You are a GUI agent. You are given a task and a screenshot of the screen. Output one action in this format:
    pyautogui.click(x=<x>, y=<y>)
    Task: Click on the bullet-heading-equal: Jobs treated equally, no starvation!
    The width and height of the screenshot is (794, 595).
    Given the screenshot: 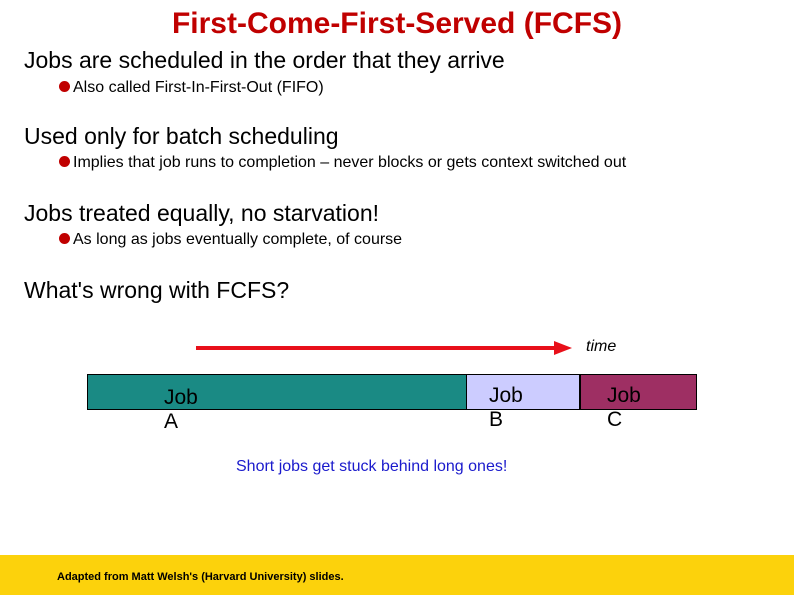 What is the action you would take?
    pyautogui.click(x=202, y=213)
    